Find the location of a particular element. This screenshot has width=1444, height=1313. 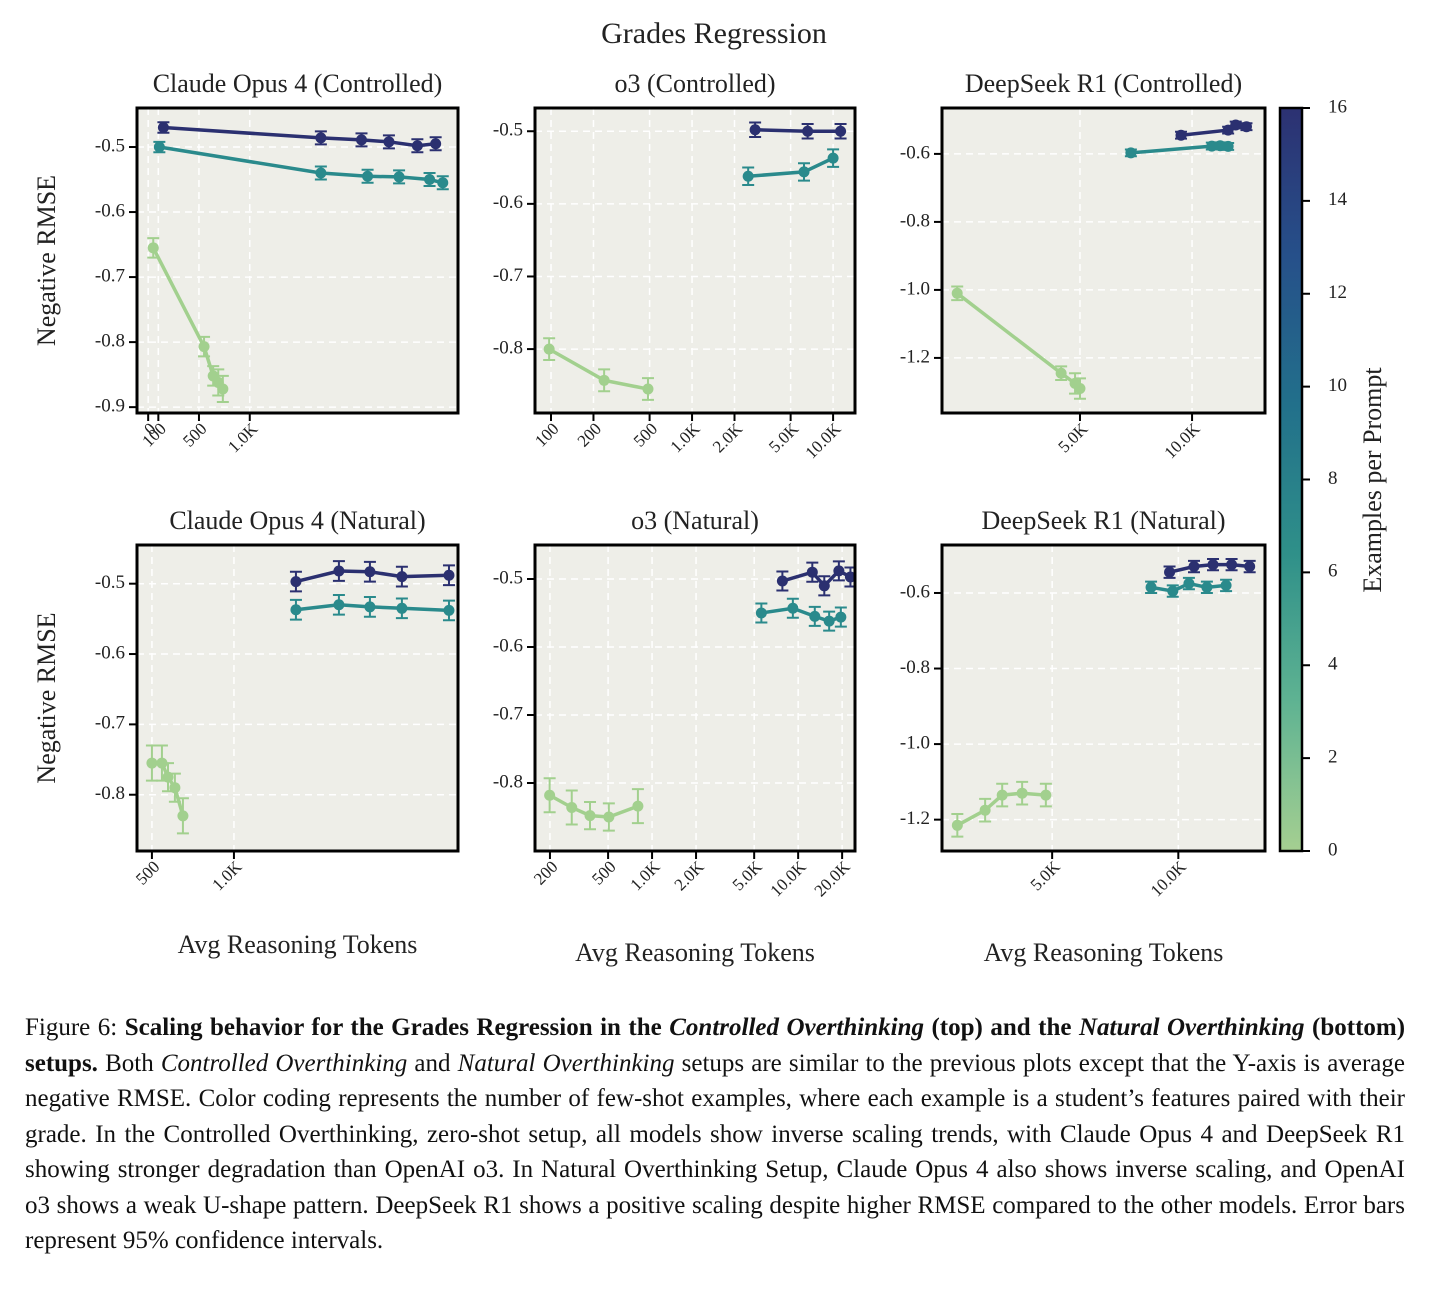

caption-text: and is located at coordinates (432, 1063).